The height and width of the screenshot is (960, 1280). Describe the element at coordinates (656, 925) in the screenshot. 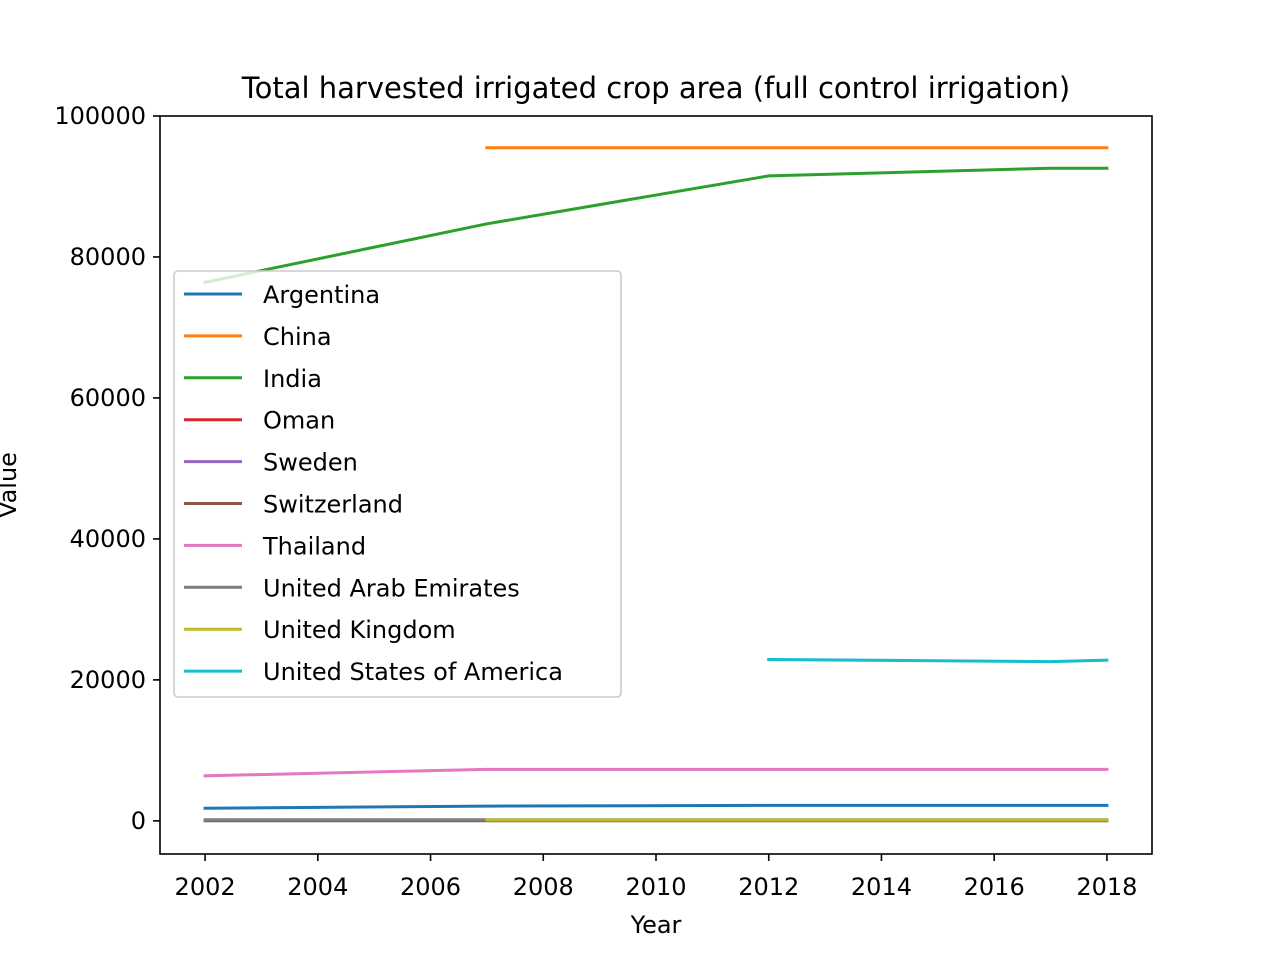

I see `x-axis-title: Year` at that location.